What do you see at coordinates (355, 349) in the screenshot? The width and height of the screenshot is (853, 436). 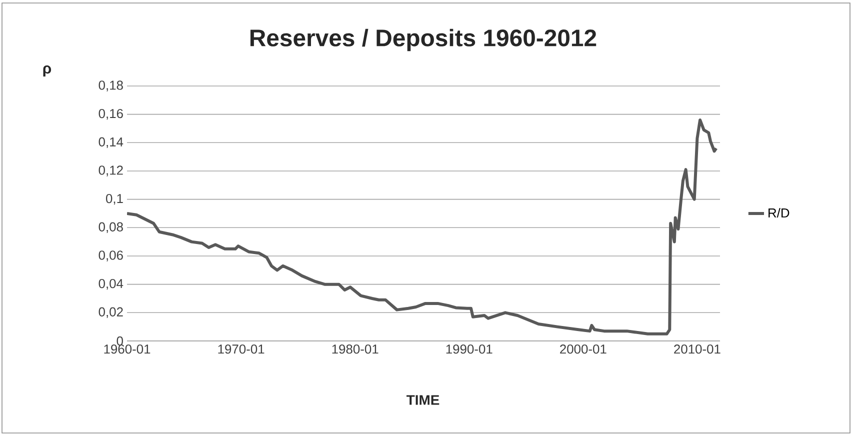 I see `x-tick-label: 1980-01` at bounding box center [355, 349].